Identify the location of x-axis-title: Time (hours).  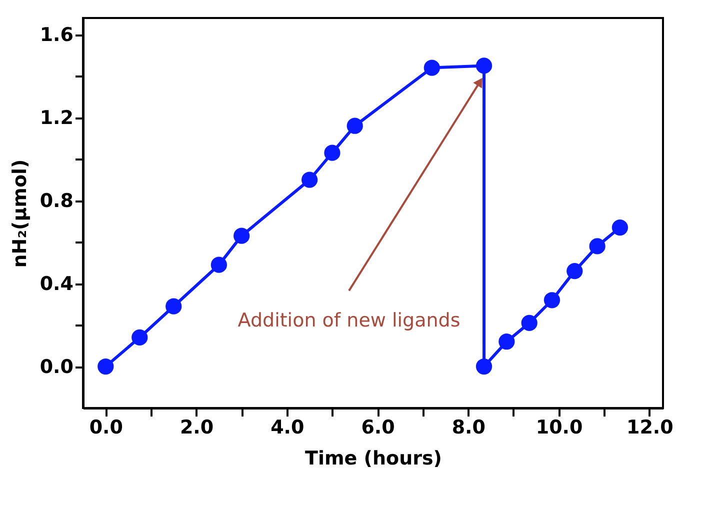
(373, 459).